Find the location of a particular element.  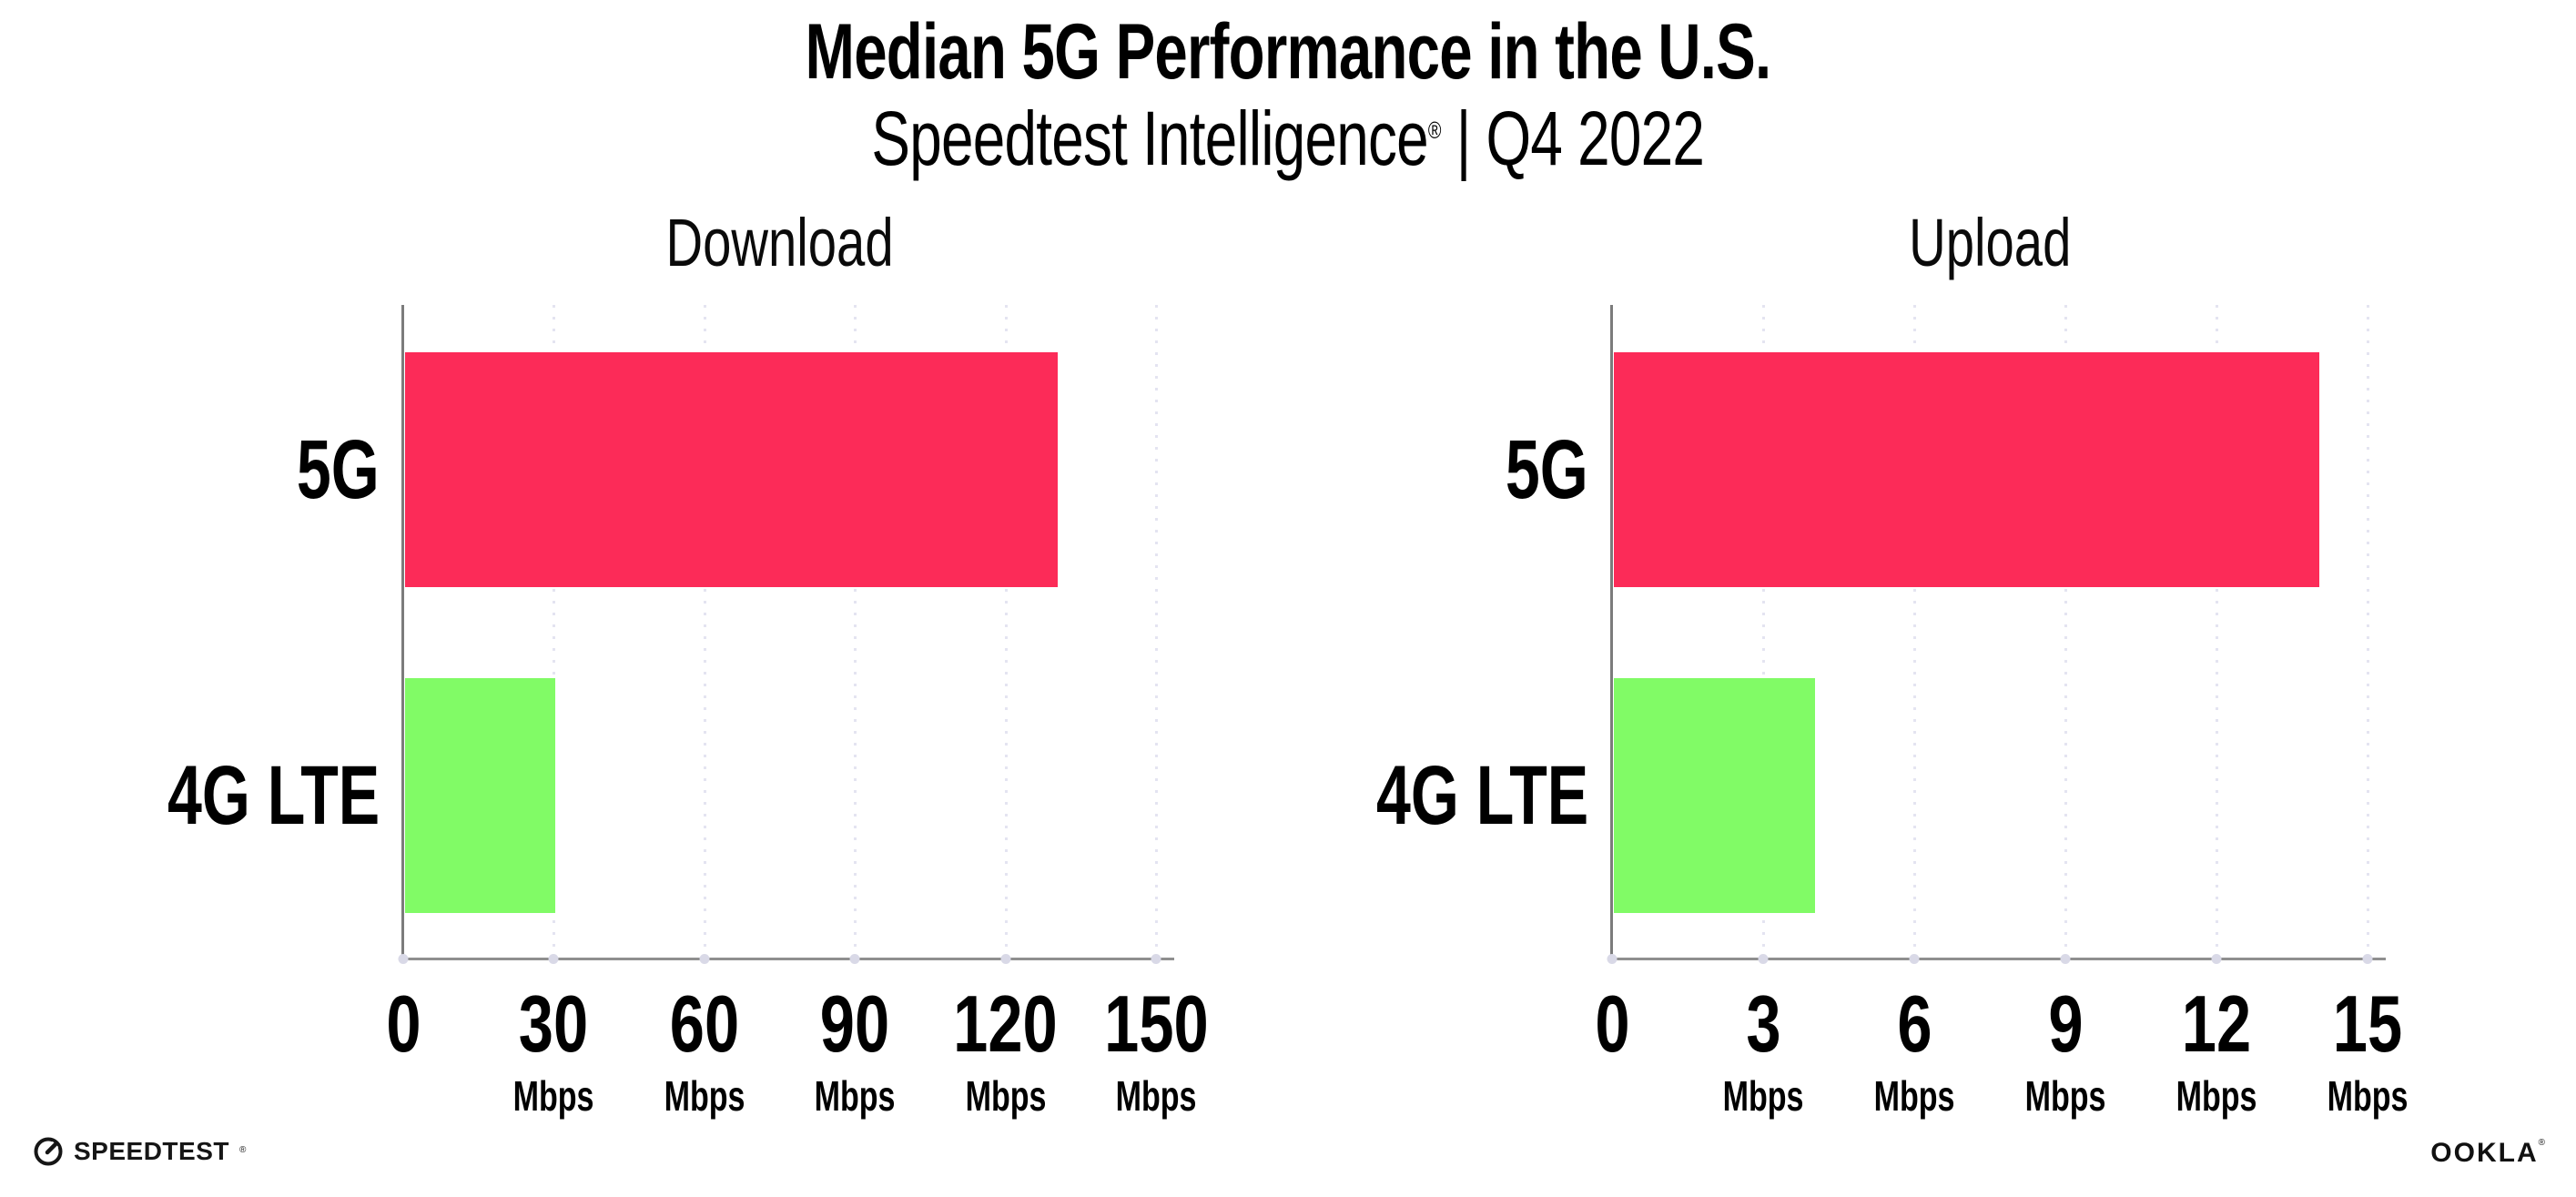

tick-value-label: 3 is located at coordinates (1763, 1024).